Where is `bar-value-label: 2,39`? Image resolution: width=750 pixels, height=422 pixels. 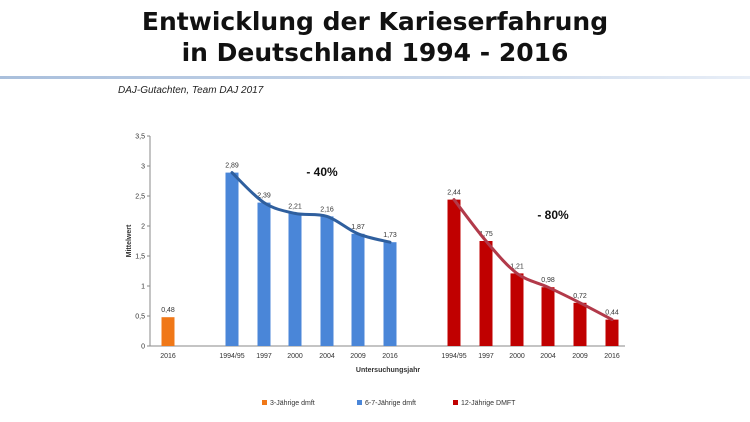 bar-value-label: 2,39 is located at coordinates (264, 196).